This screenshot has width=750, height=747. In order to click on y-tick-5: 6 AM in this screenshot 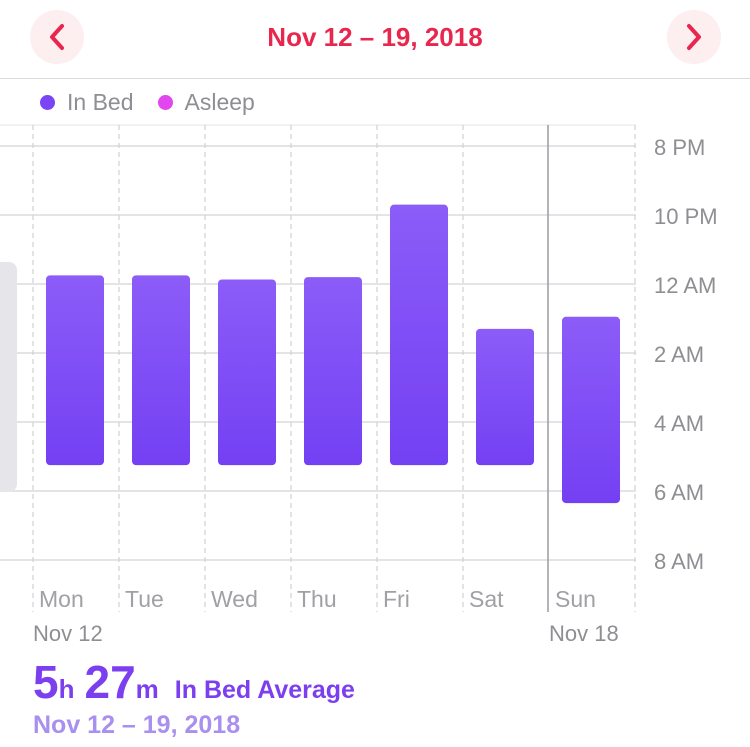, I will do `click(679, 492)`.